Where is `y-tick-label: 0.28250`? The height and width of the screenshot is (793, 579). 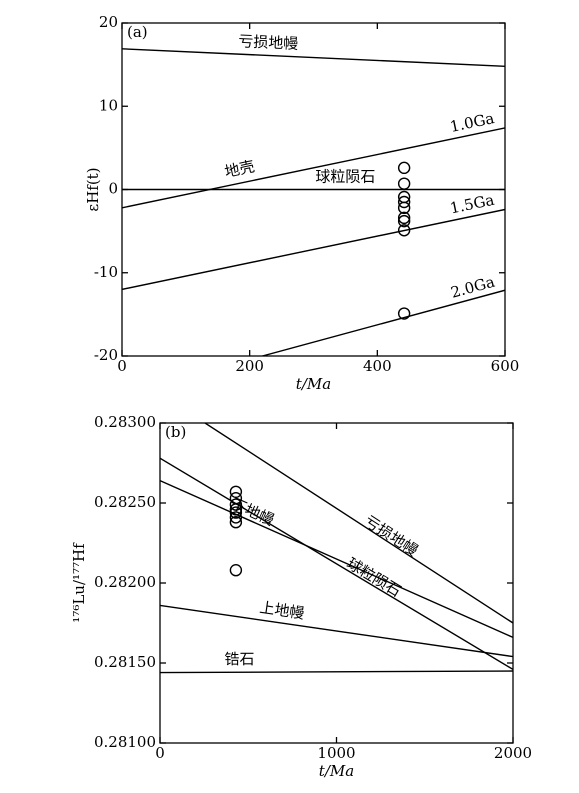
y-tick-label: 0.28250 is located at coordinates (125, 502).